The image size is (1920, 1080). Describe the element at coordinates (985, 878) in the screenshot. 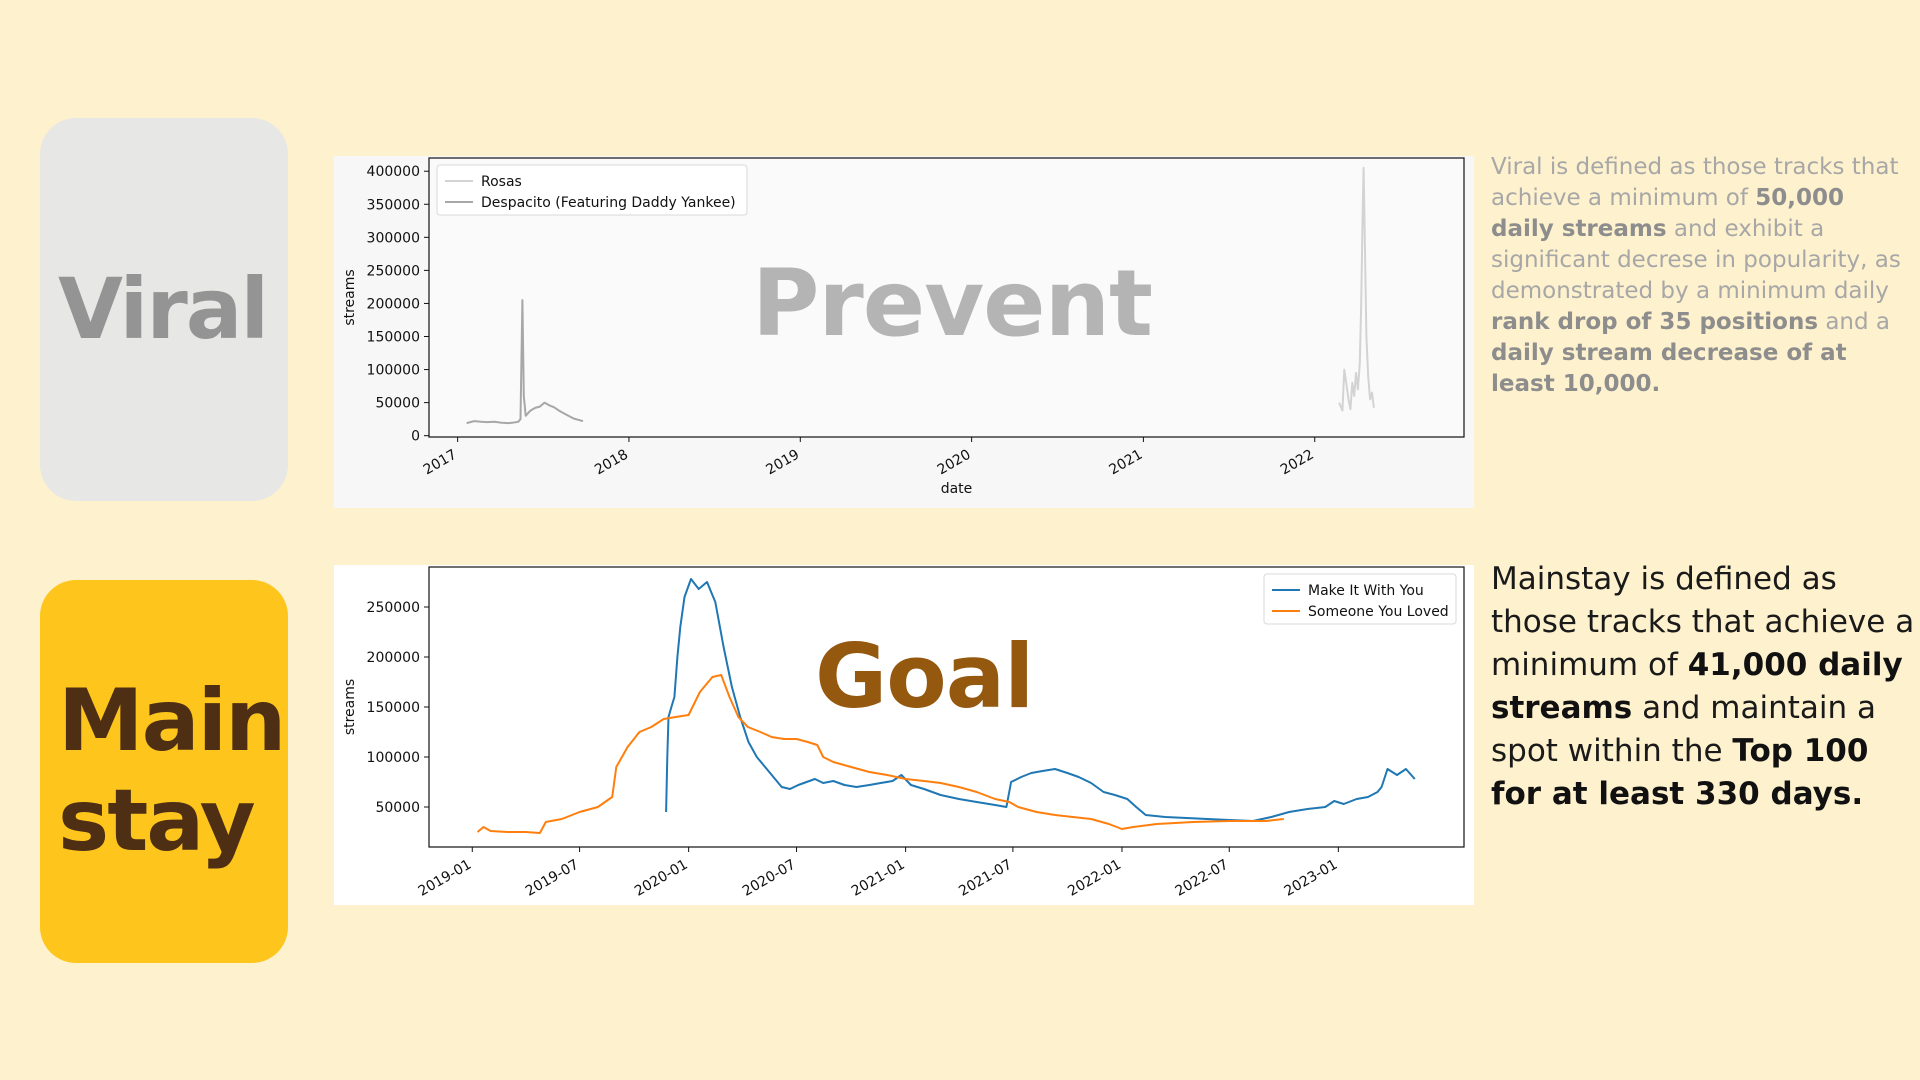

I see `x-tick-label-1-5: 2021-07` at that location.